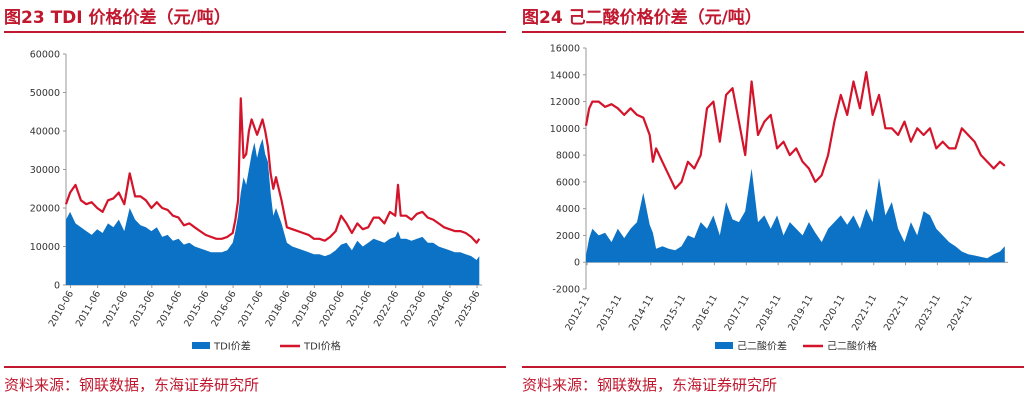 The height and width of the screenshot is (400, 1032). I want to click on legend-label: TDI价格, so click(322, 346).